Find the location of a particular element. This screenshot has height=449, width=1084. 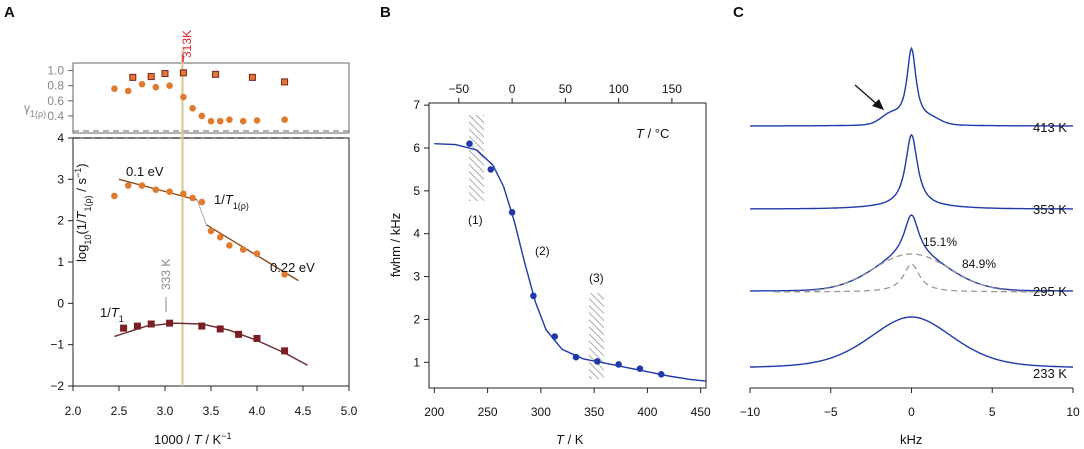

a-rates-ytick-label: 2 is located at coordinates (60, 221).